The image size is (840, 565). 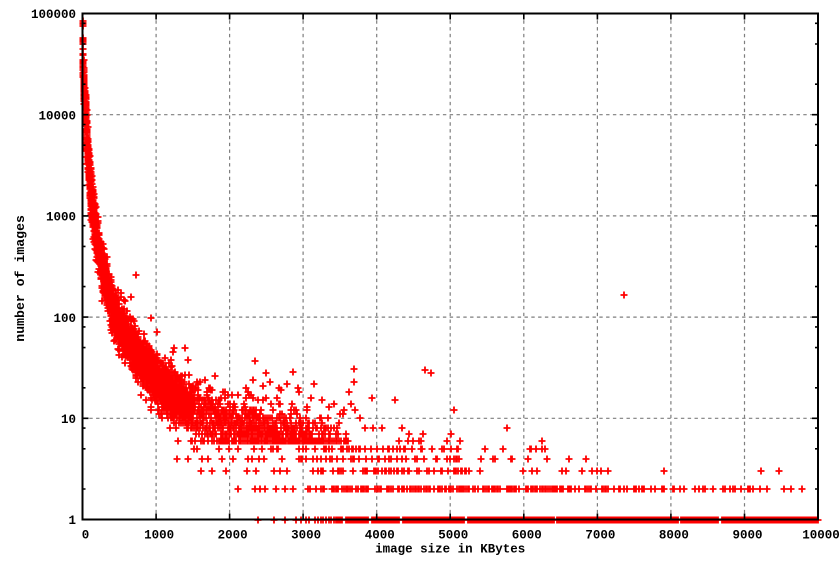 What do you see at coordinates (53, 15) in the screenshot?
I see `svg-text: 100000` at bounding box center [53, 15].